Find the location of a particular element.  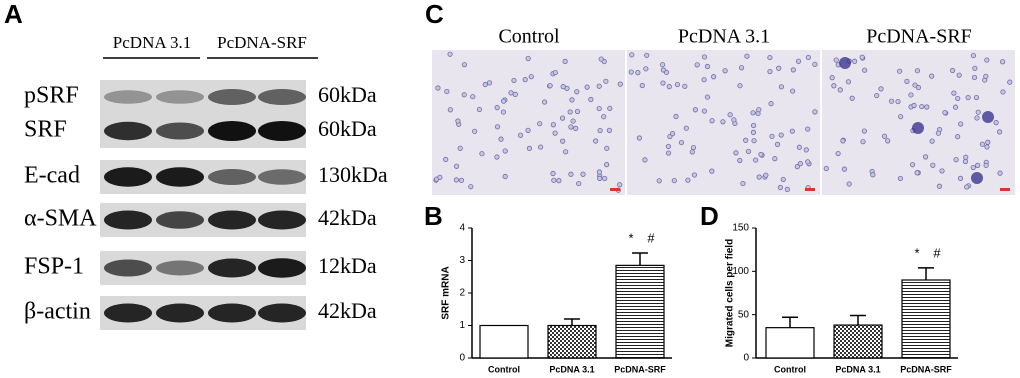

column-label: PcDNA-SRF is located at coordinates (919, 37).